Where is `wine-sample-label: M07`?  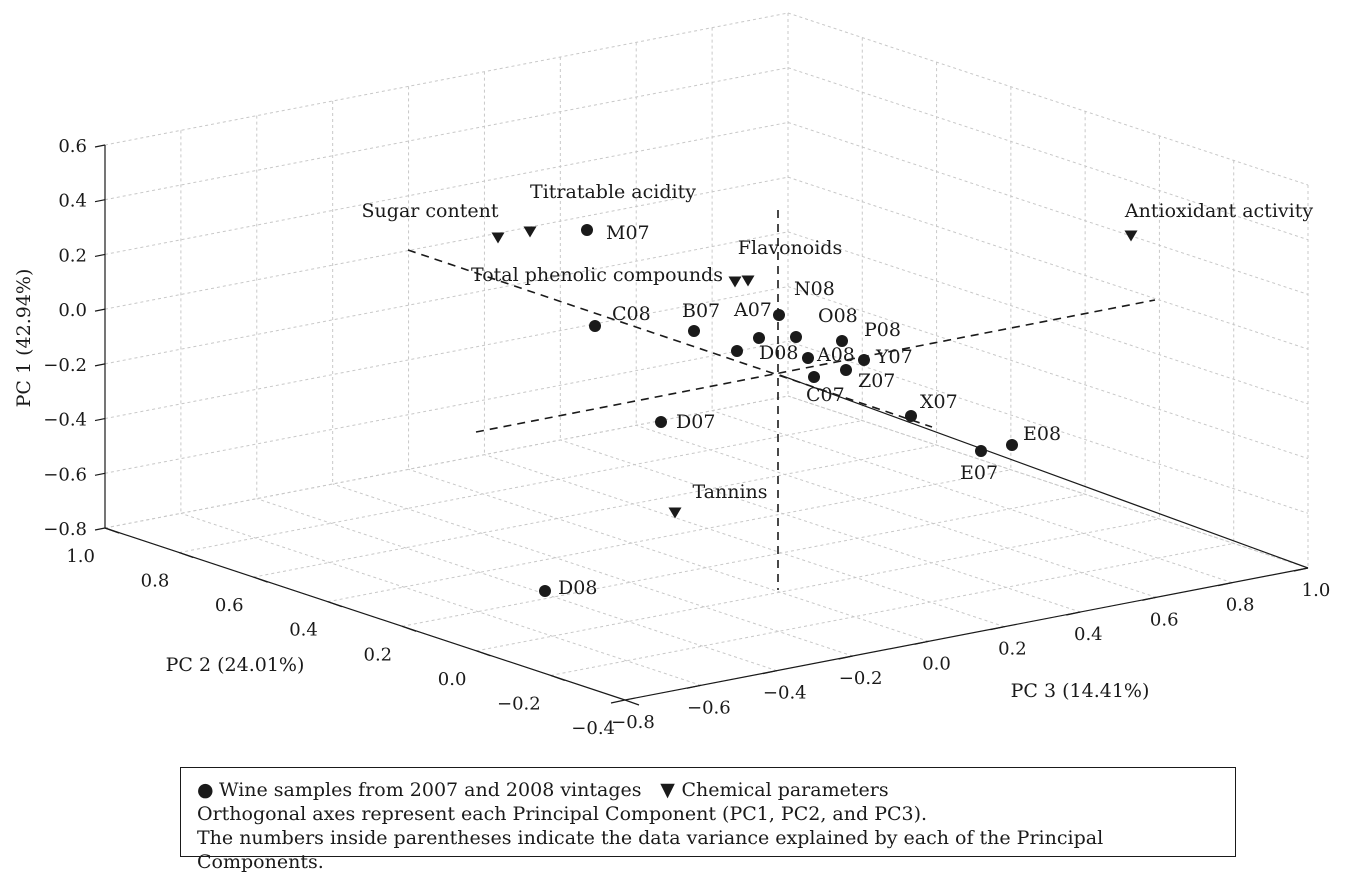
wine-sample-label: M07 is located at coordinates (628, 233).